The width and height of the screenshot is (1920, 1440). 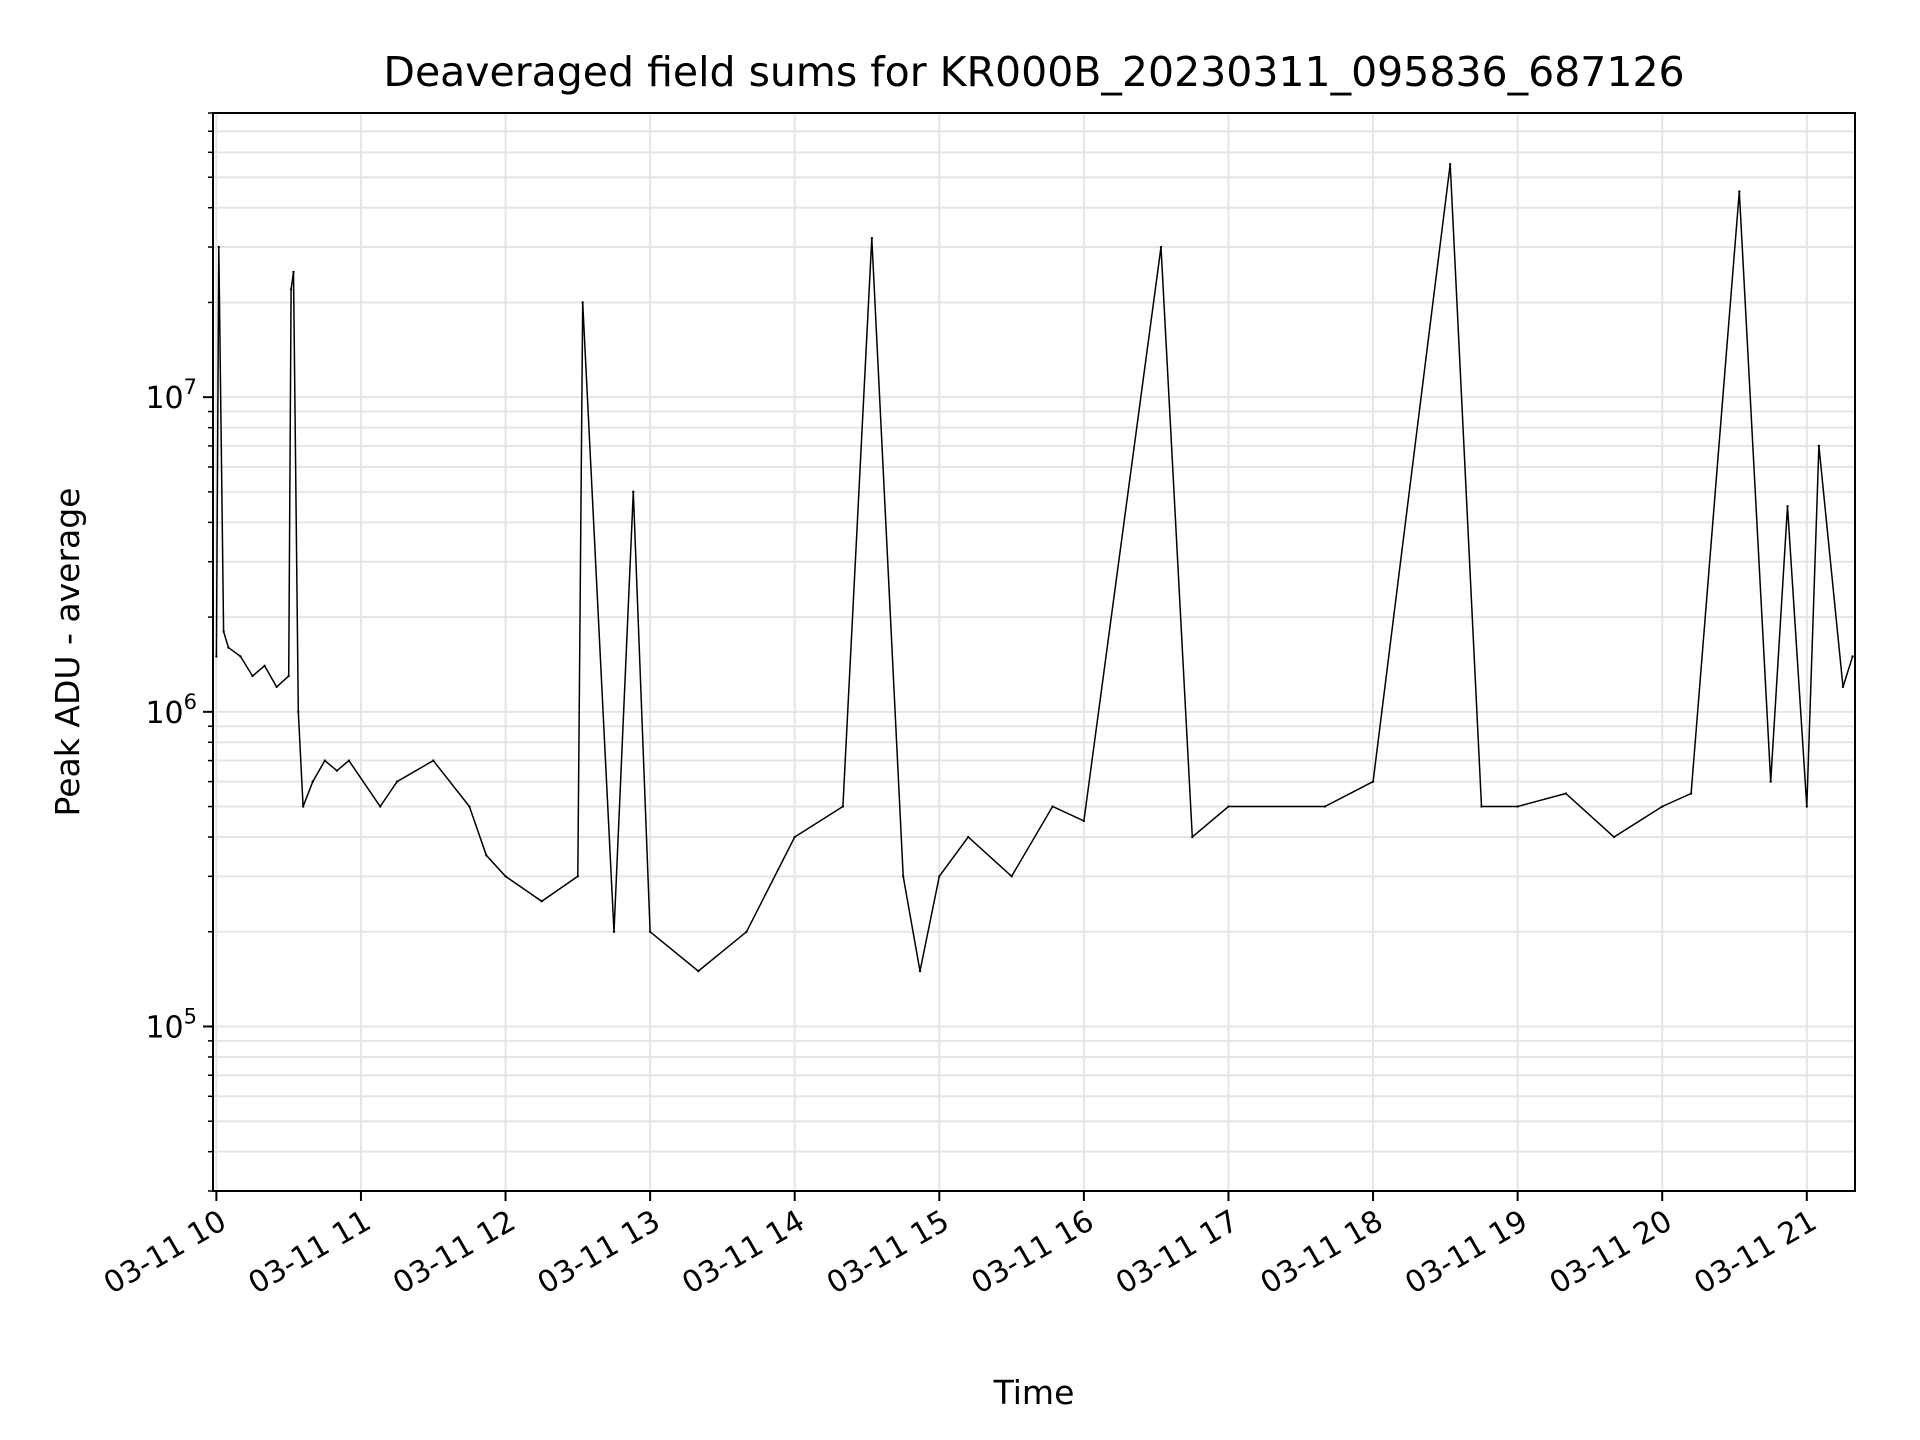 I want to click on y-tick-label: 10⁷, so click(x=171, y=395).